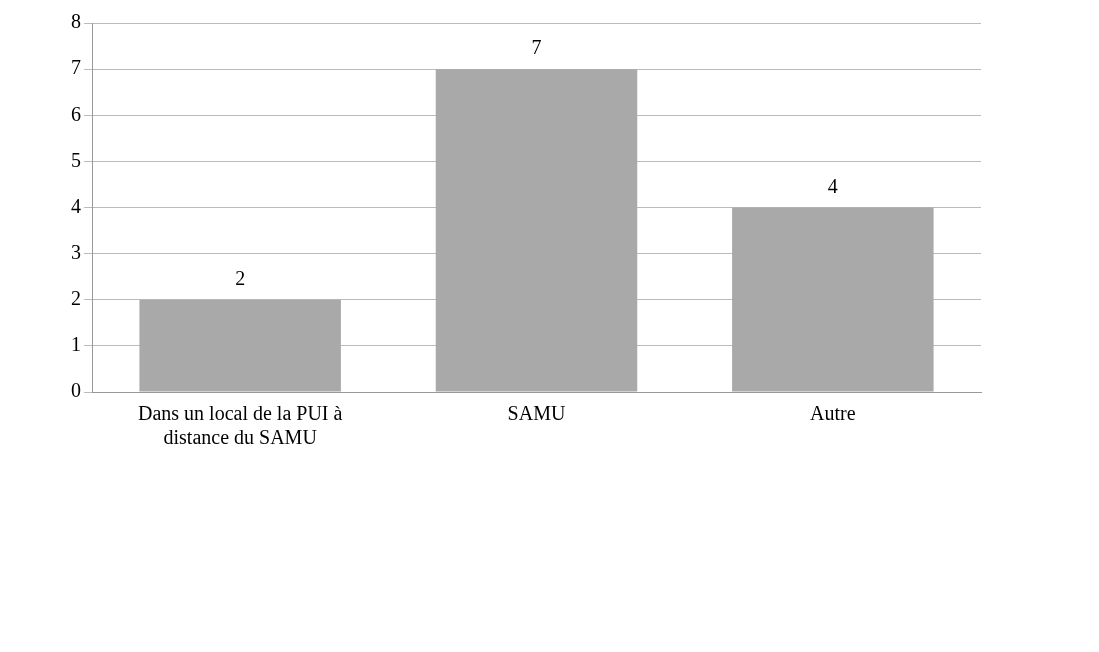 Image resolution: width=1099 pixels, height=652 pixels. I want to click on data-label: 4, so click(832, 185).